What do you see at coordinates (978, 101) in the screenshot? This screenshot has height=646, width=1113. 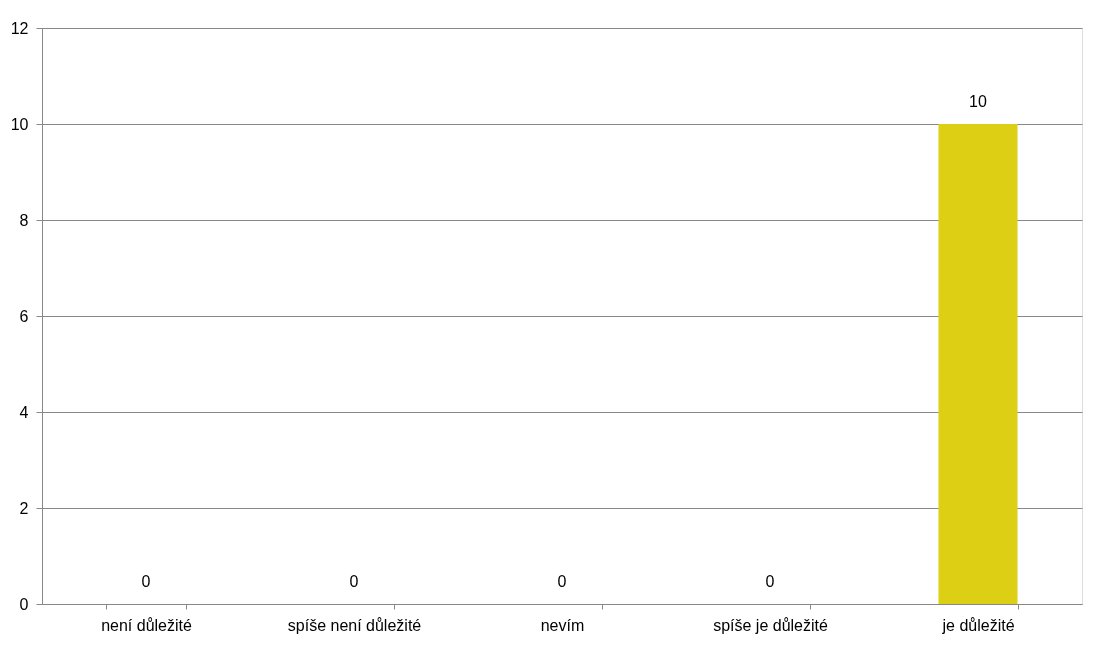 I see `data-label: 10` at bounding box center [978, 101].